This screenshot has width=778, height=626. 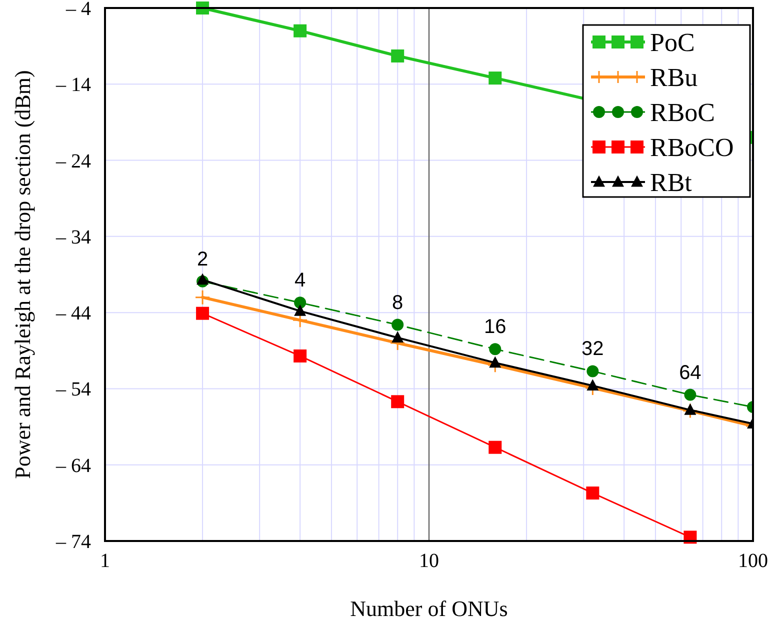 What do you see at coordinates (692, 147) in the screenshot?
I see `legend-label: RBoCO` at bounding box center [692, 147].